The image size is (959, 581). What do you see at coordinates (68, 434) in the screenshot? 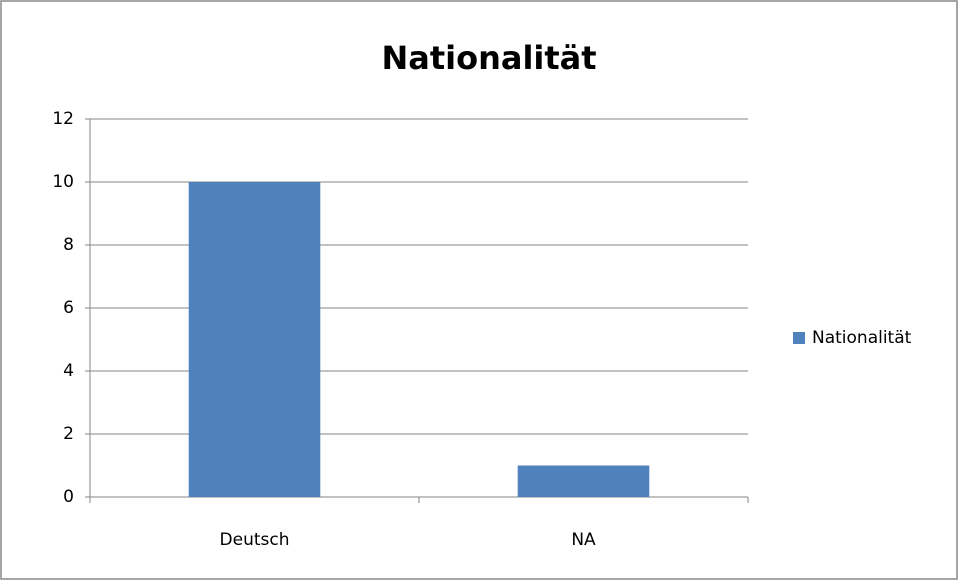
I see `y-tick-label: 2` at bounding box center [68, 434].